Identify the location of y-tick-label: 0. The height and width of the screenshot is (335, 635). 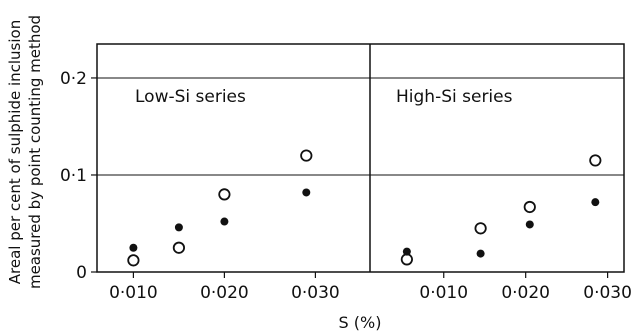
(81, 273).